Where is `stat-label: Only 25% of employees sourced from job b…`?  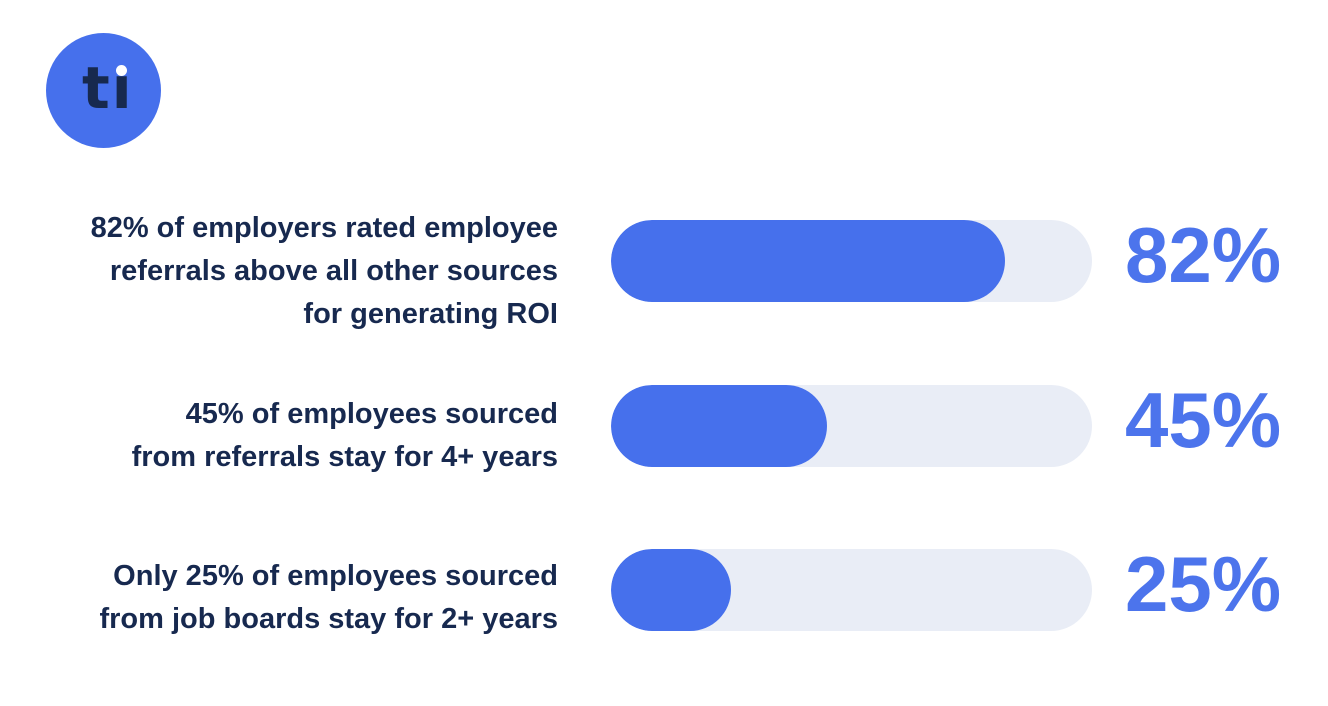
stat-label: Only 25% of employees sourced from job b… is located at coordinates (328, 597).